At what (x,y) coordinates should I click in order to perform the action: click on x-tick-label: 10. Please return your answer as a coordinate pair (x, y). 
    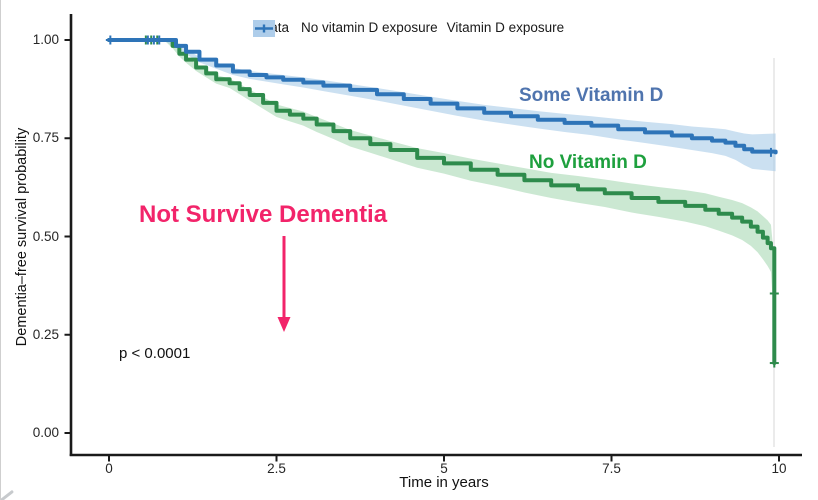
    Looking at the image, I should click on (779, 468).